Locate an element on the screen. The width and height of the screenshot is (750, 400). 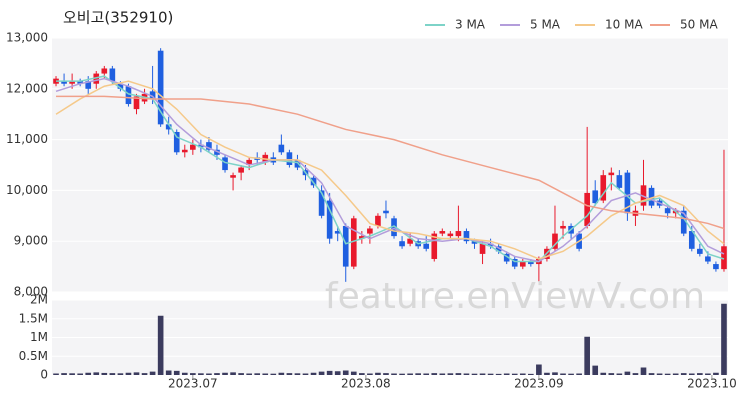
x-tick-label: 2023.10 is located at coordinates (712, 384).